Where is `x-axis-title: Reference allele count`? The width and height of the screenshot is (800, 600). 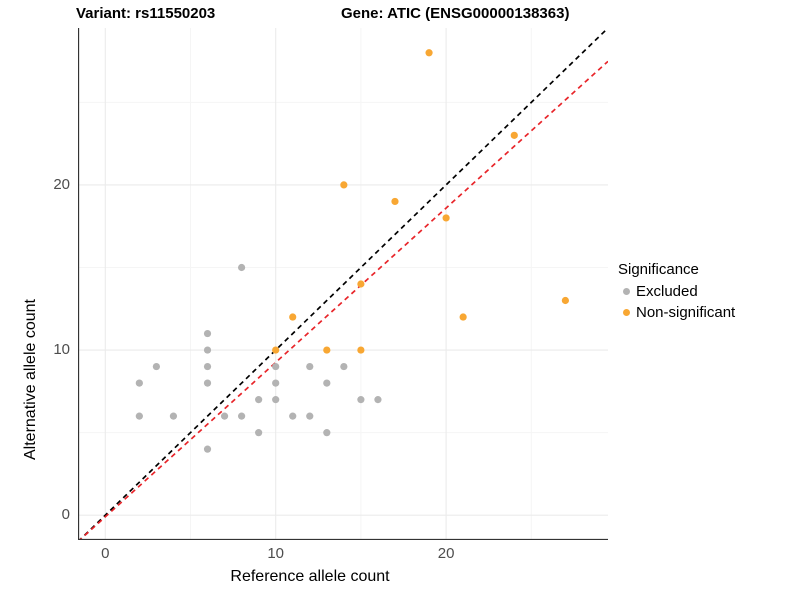
x-axis-title: Reference allele count is located at coordinates (310, 576).